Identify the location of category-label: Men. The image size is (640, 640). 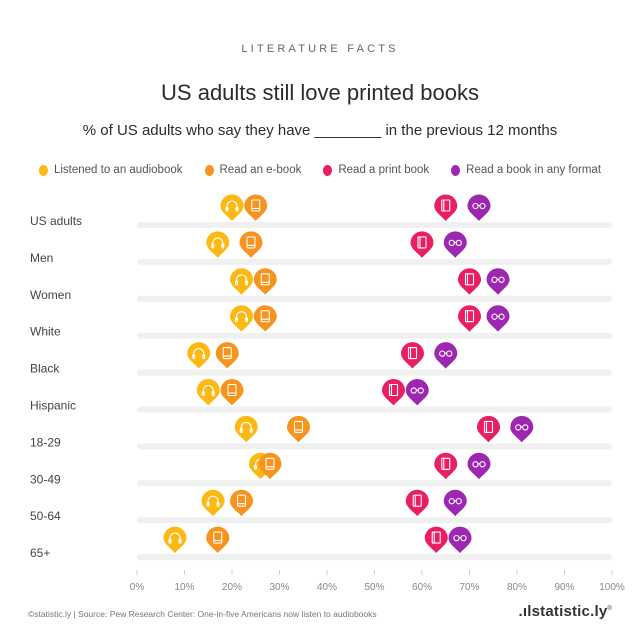
(41, 258).